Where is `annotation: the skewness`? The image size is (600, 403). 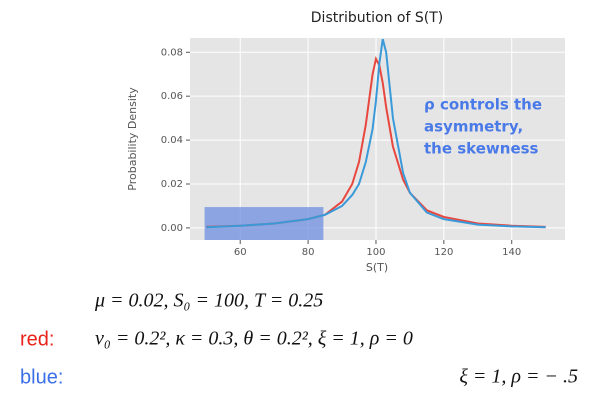
annotation: the skewness is located at coordinates (481, 149).